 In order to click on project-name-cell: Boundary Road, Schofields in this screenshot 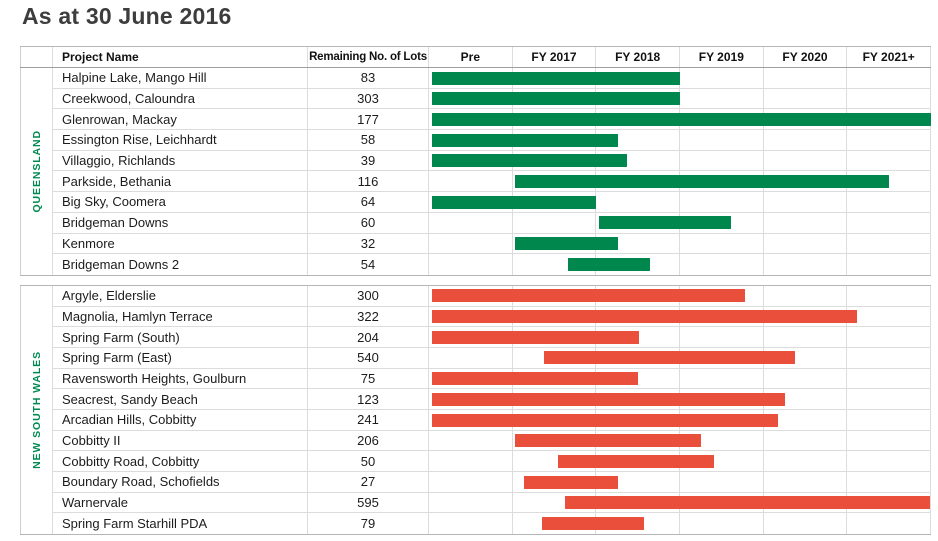, I will do `click(180, 482)`.